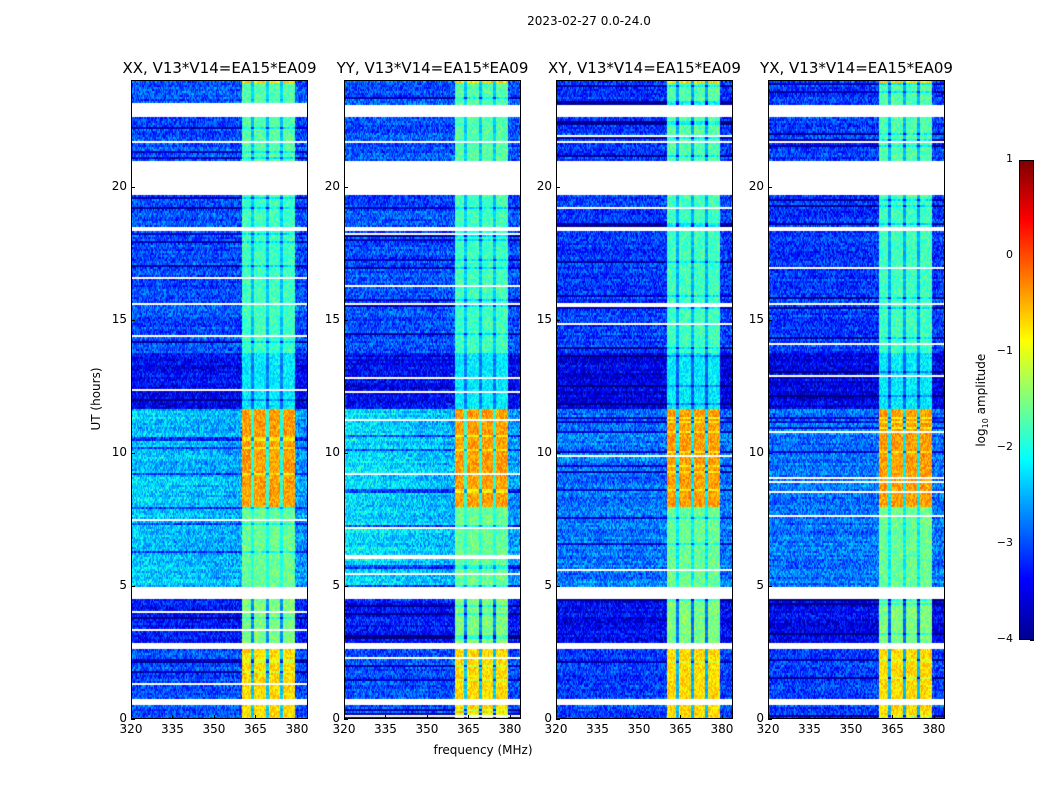  I want to click on panel-title: XY, V13*V14=EA15*EA09, so click(644, 68).